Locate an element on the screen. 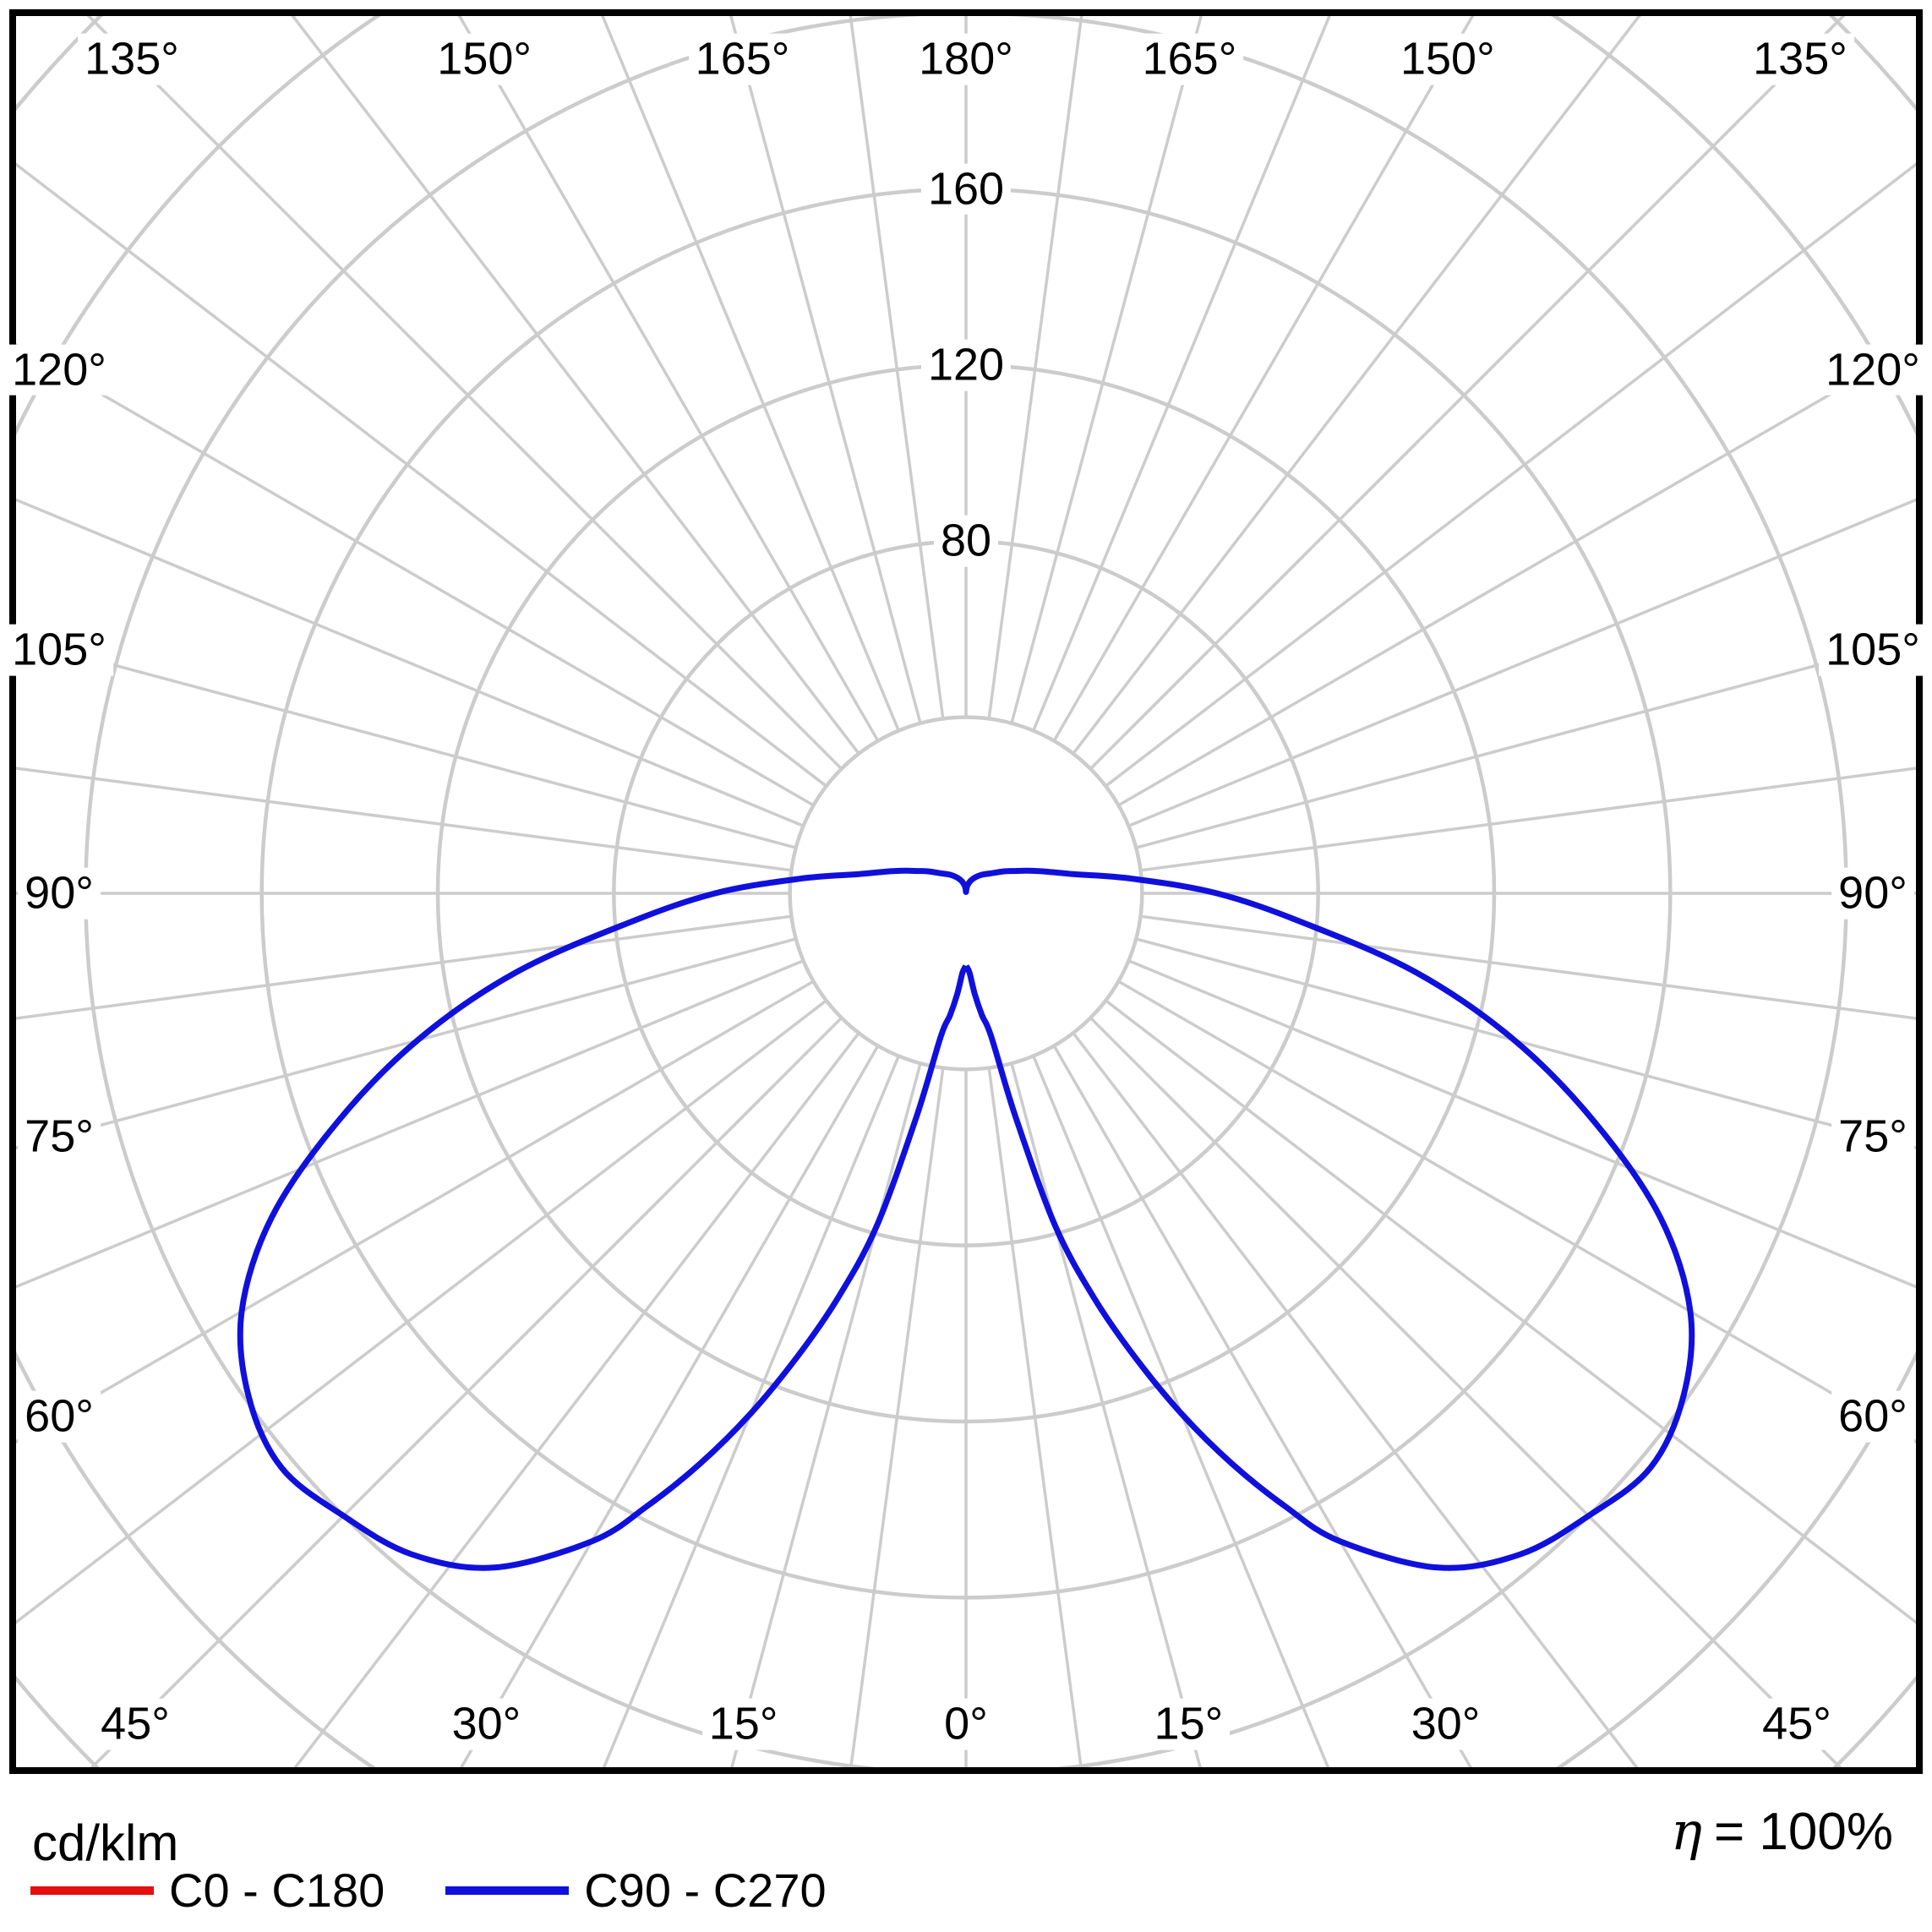 Image resolution: width=1932 pixels, height=1932 pixels. angle-label-150-left: 150° is located at coordinates (484, 59).